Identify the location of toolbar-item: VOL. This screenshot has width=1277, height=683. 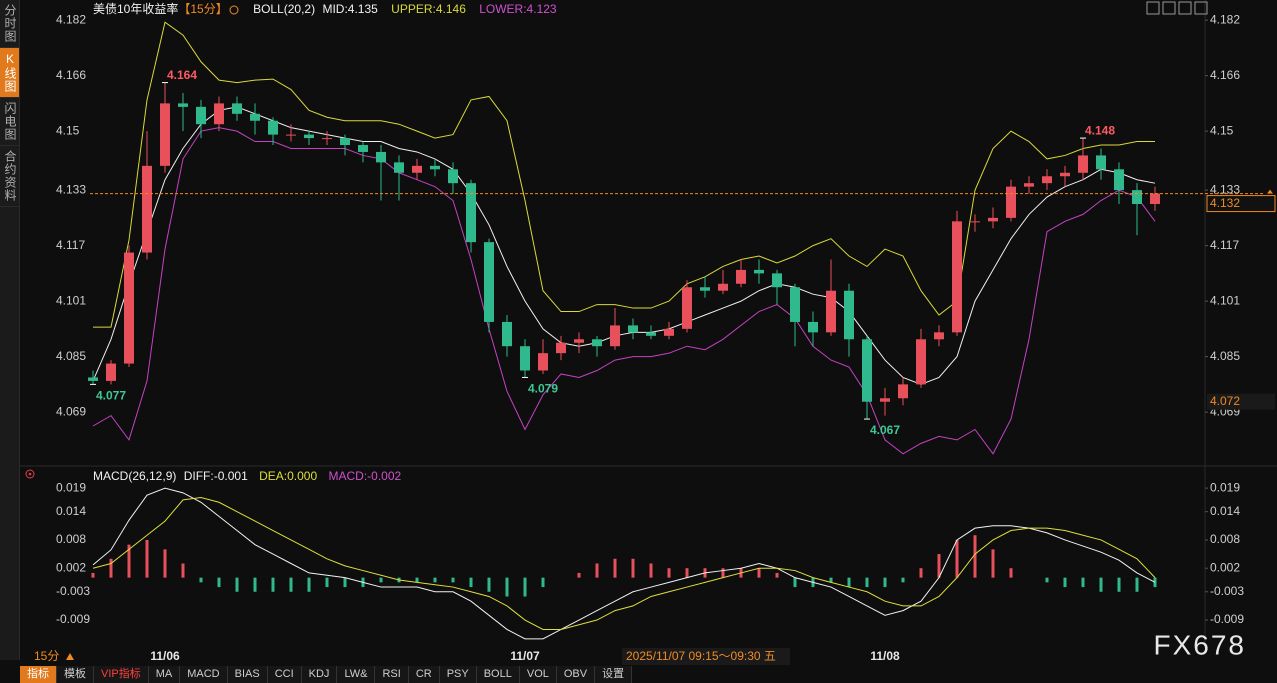
(538, 674).